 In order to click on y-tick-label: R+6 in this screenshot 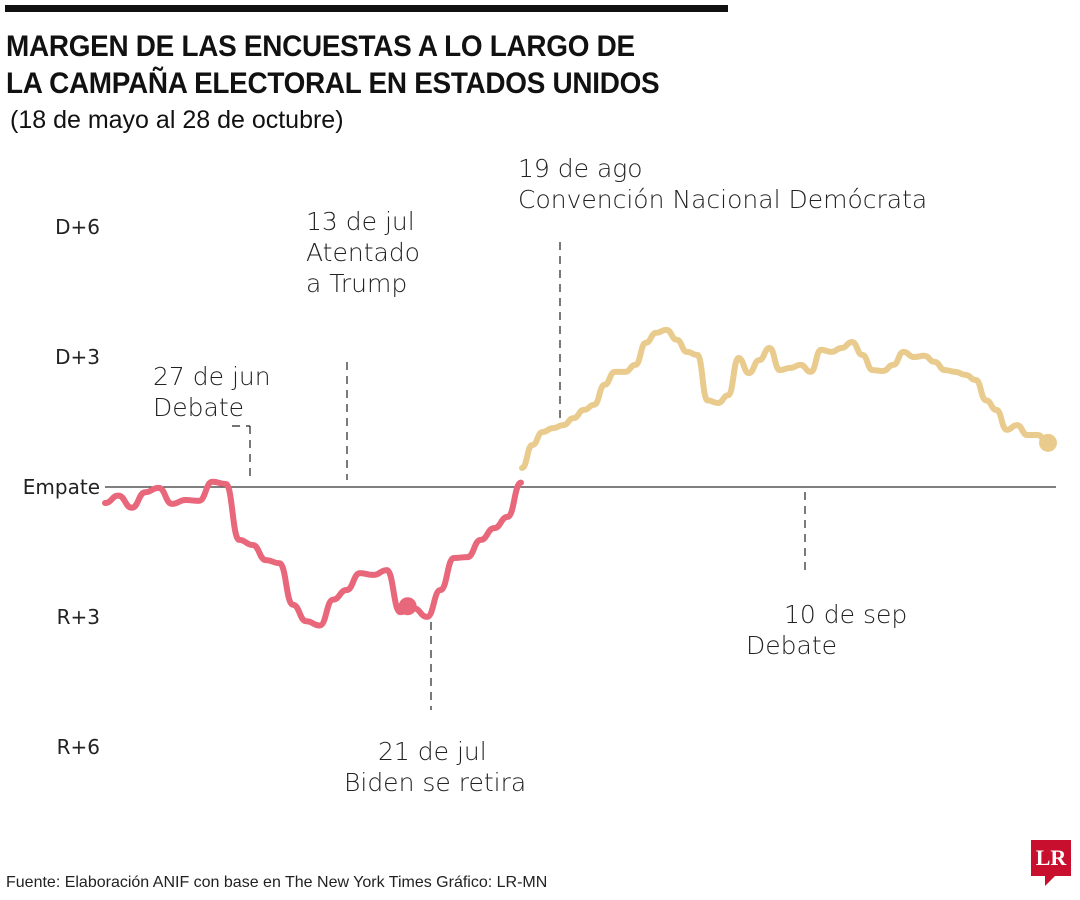, I will do `click(78, 747)`.